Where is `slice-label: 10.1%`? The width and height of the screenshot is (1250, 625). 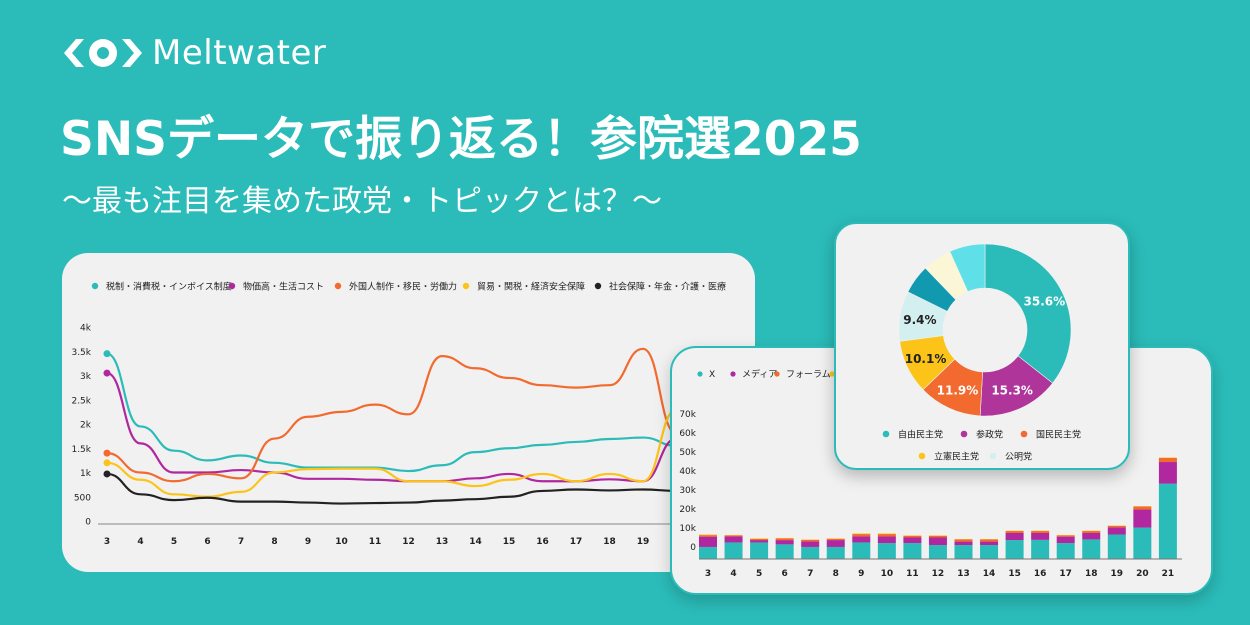 slice-label: 10.1% is located at coordinates (926, 359).